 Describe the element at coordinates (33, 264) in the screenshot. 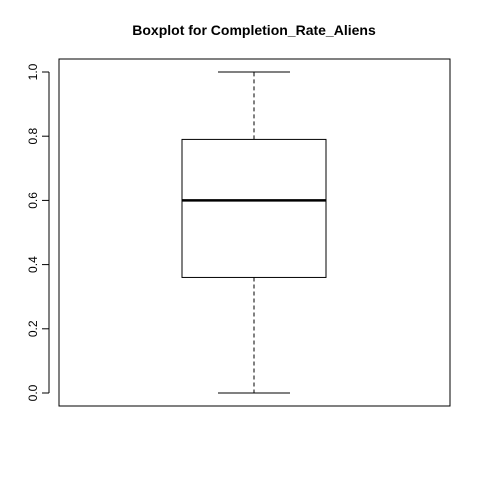

I see `y-tick-label: 0.4` at that location.